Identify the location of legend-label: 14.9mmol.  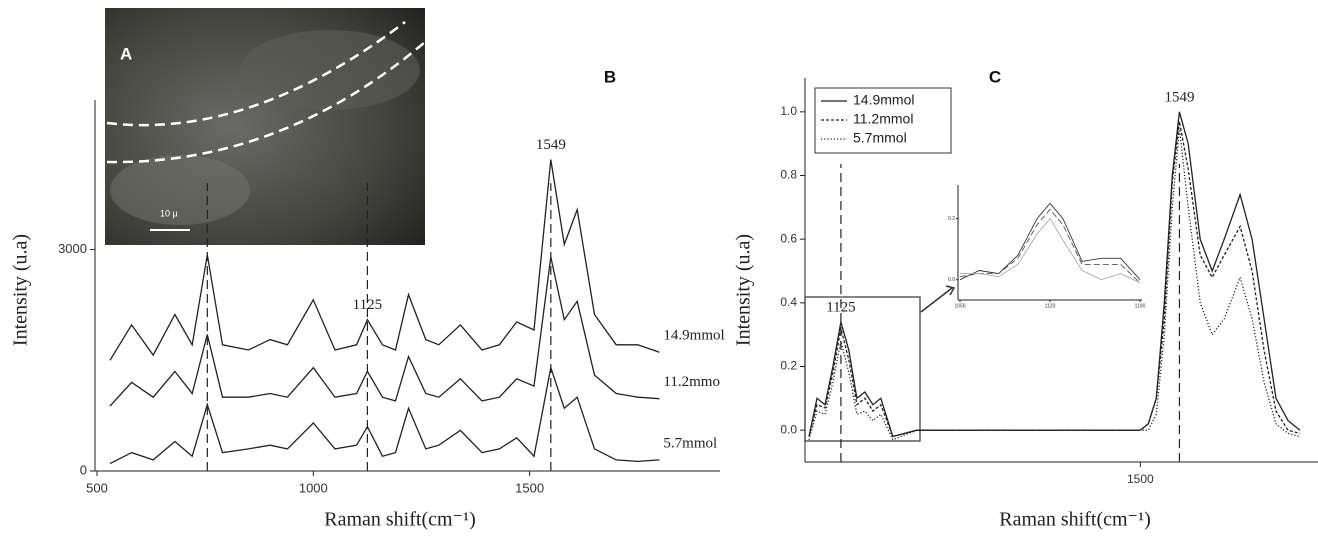
(883, 100).